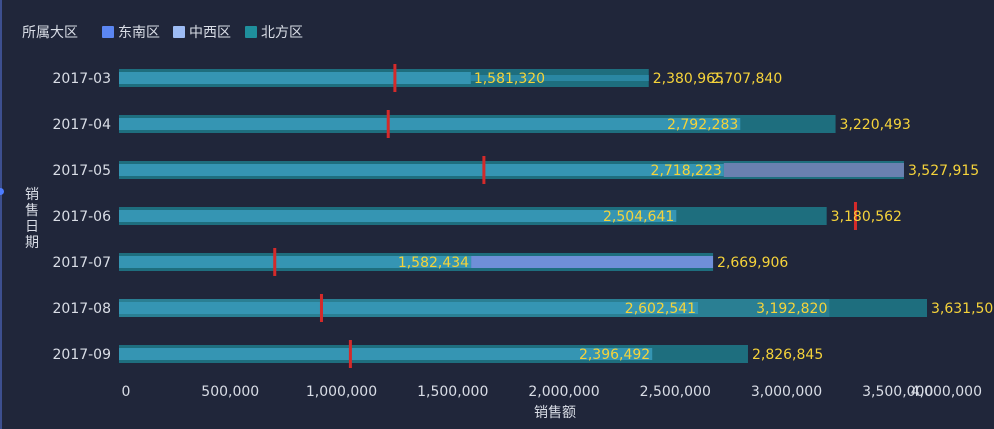 This screenshot has height=429, width=994. I want to click on legend-label-1: 中西区, so click(210, 33).